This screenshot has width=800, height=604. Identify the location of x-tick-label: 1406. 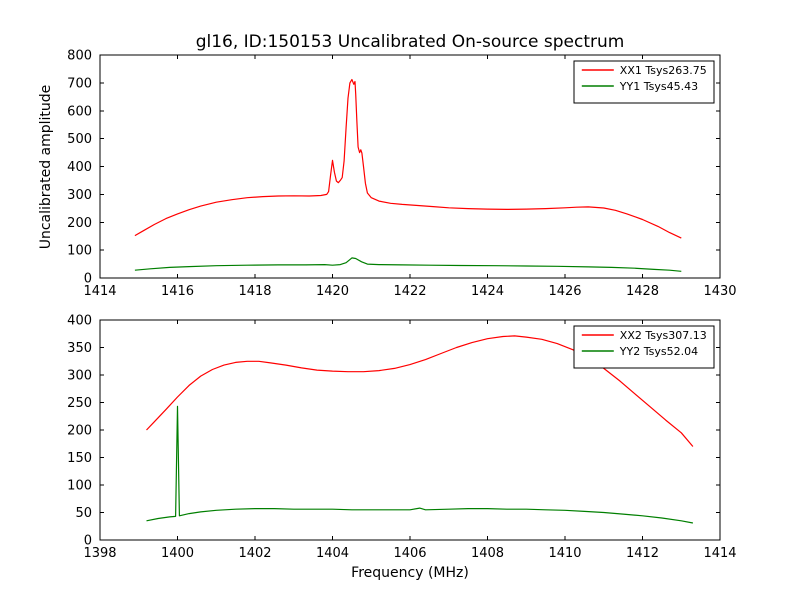
(409, 553).